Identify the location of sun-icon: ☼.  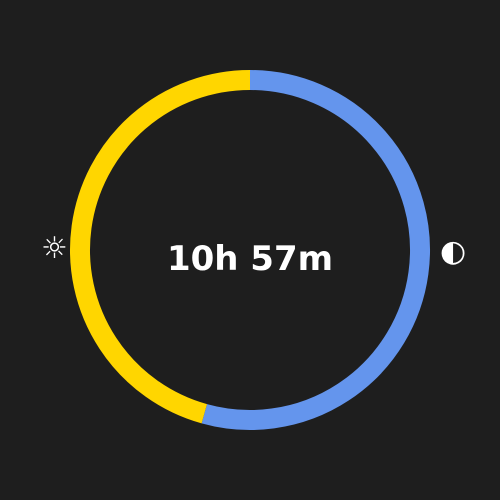
(54, 248).